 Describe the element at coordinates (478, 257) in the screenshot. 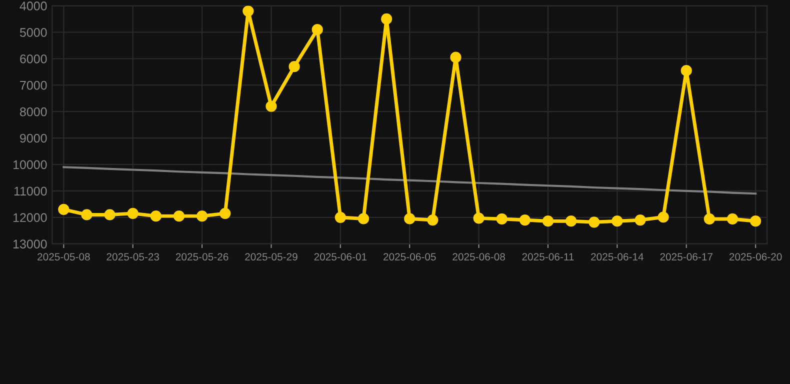

I see `x-tick-label: 2025-06-08` at that location.